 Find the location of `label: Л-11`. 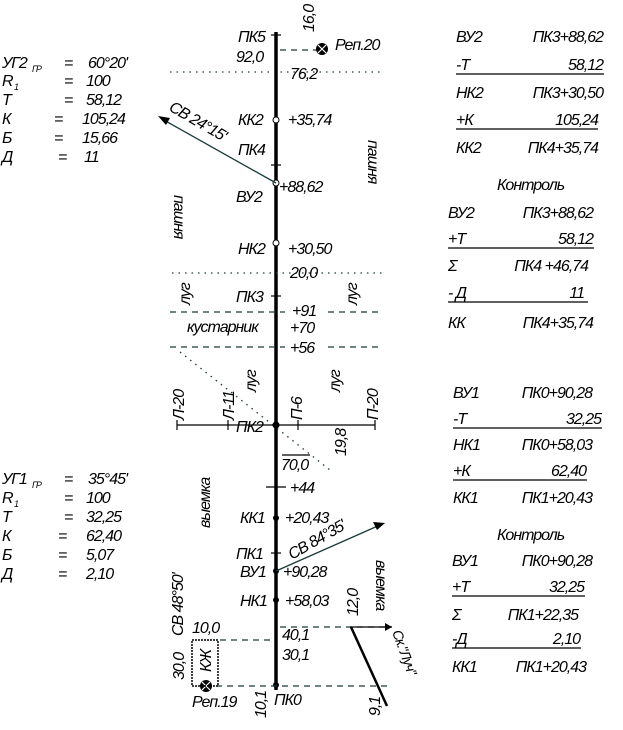

label: Л-11 is located at coordinates (229, 406).